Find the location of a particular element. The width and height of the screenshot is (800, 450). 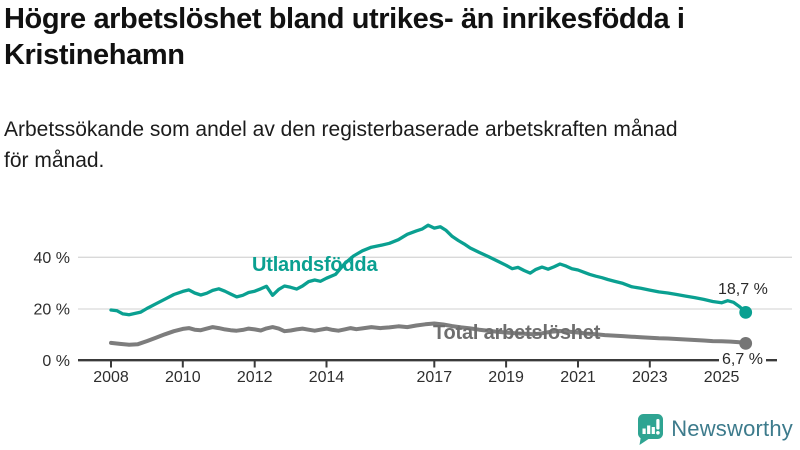

x-tick-label: 2010 is located at coordinates (183, 377).